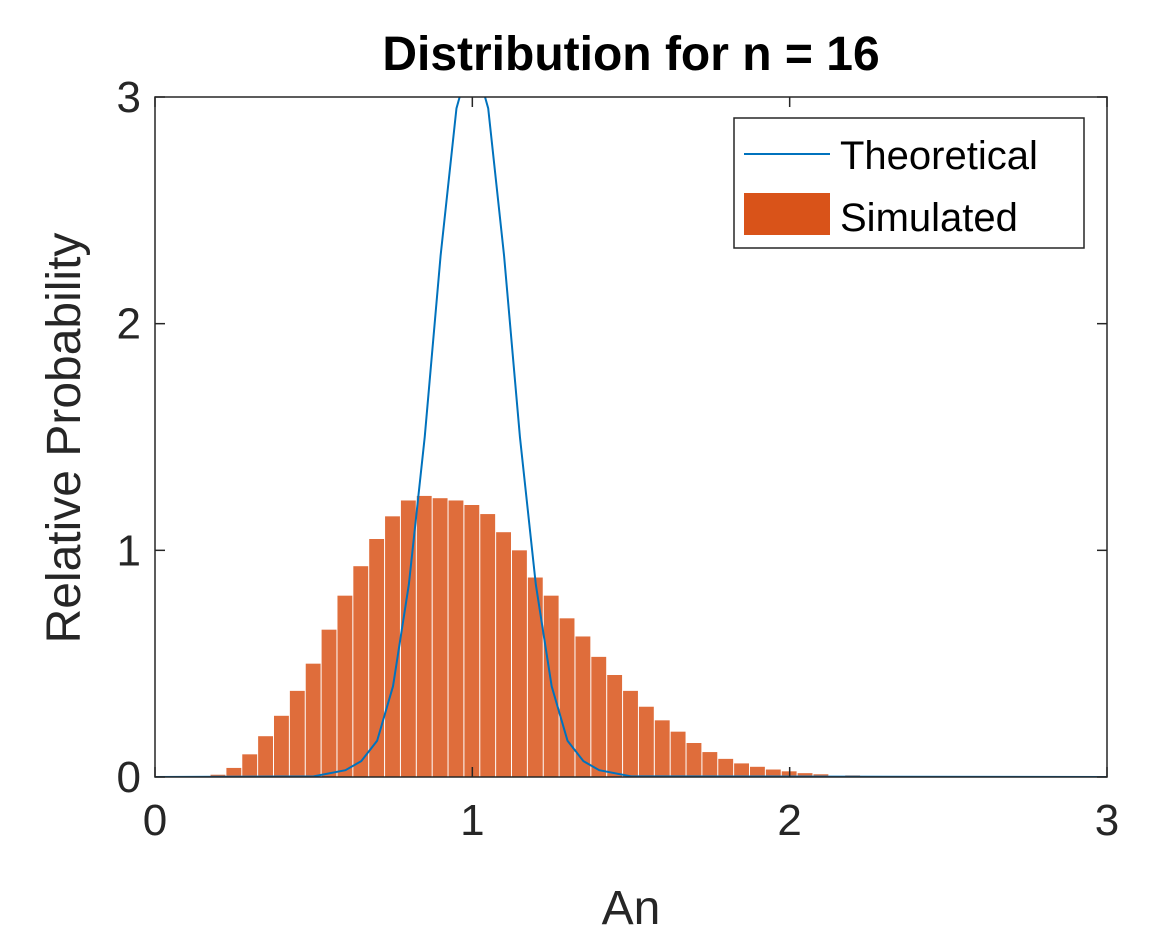 The width and height of the screenshot is (1159, 945). Describe the element at coordinates (939, 156) in the screenshot. I see `legend-theoretical-label: Theoretical` at that location.